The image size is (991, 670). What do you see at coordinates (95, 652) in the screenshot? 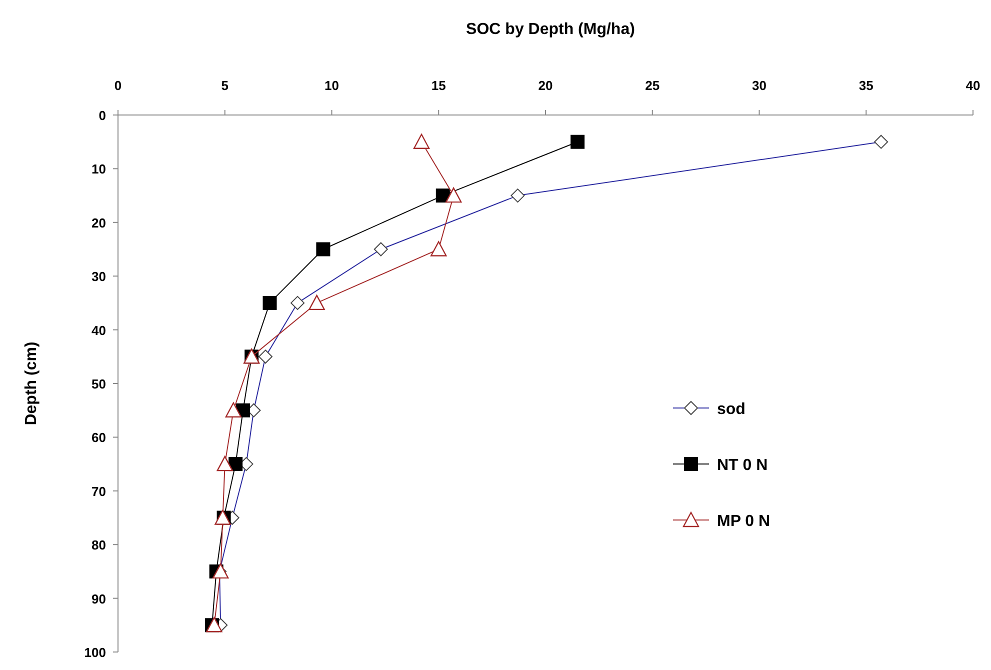
I see `y-tick-label: 100` at bounding box center [95, 652].